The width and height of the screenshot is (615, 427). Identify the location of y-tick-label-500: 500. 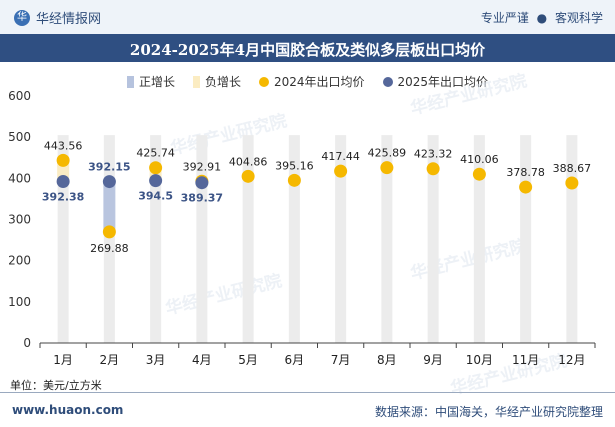
(19, 137).